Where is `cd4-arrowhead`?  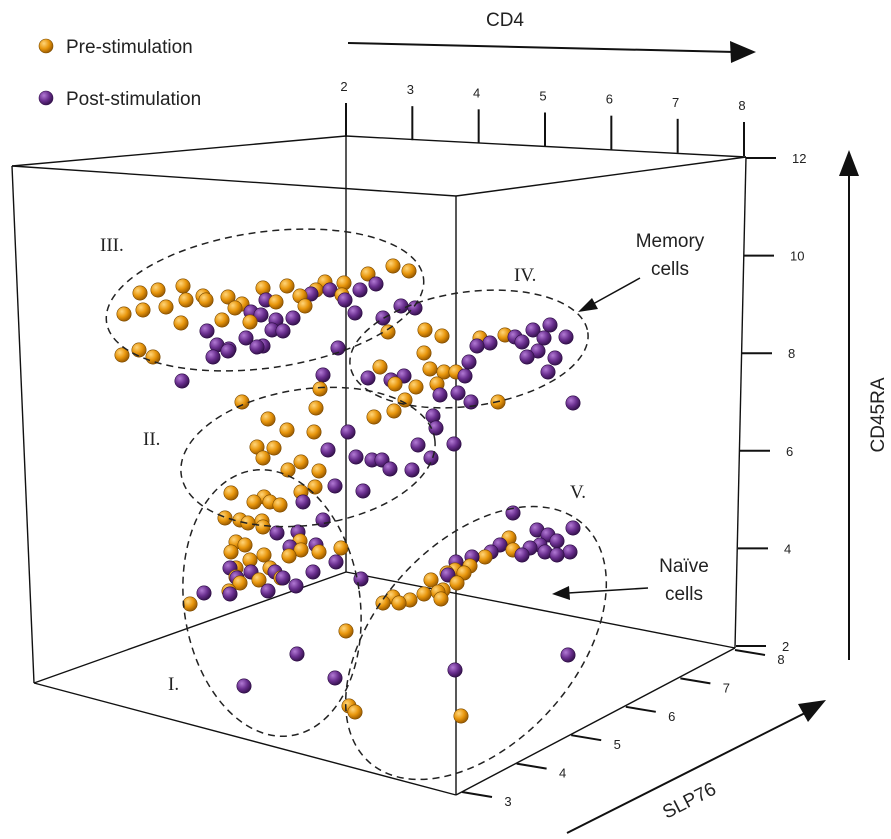 cd4-arrowhead is located at coordinates (743, 52).